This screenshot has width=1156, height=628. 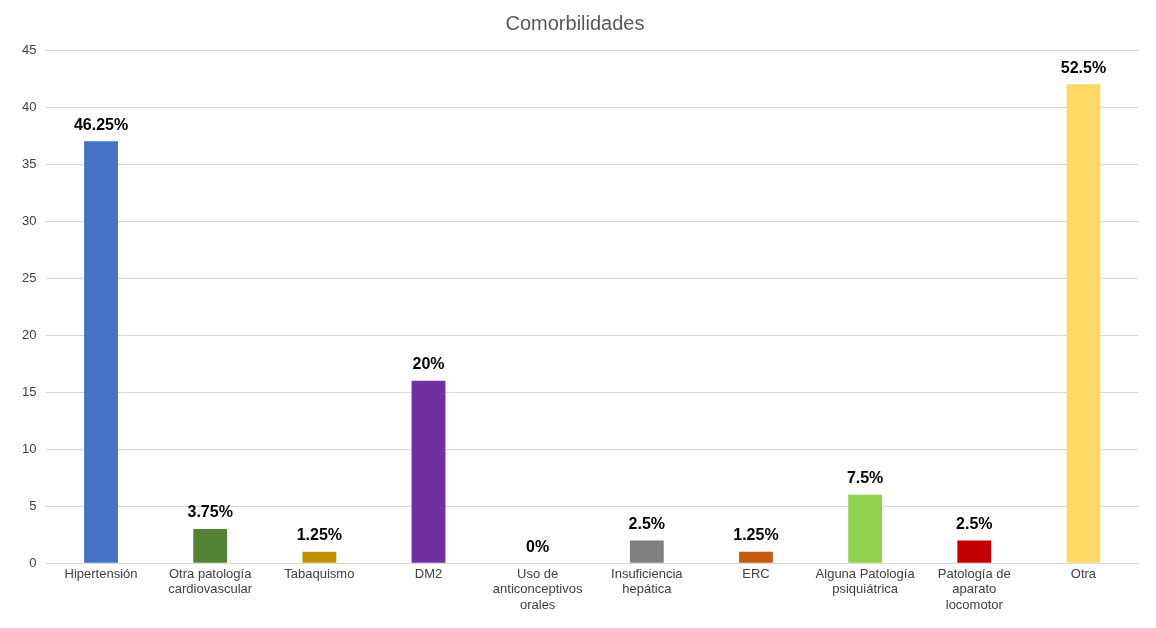 I want to click on y-tick-label: 40, so click(x=29, y=106).